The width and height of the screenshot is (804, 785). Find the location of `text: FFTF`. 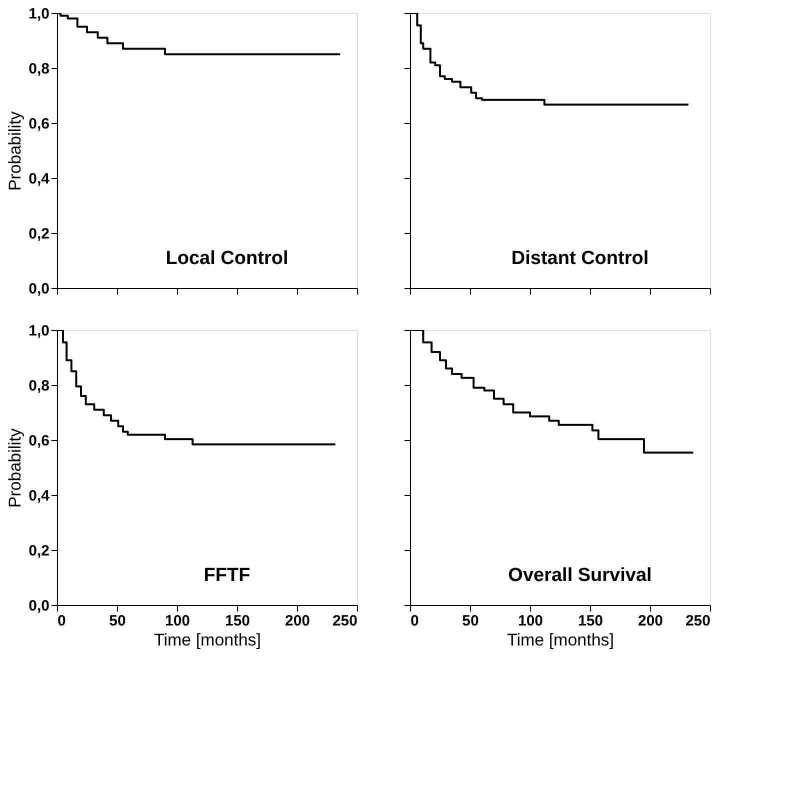

text: FFTF is located at coordinates (227, 575).